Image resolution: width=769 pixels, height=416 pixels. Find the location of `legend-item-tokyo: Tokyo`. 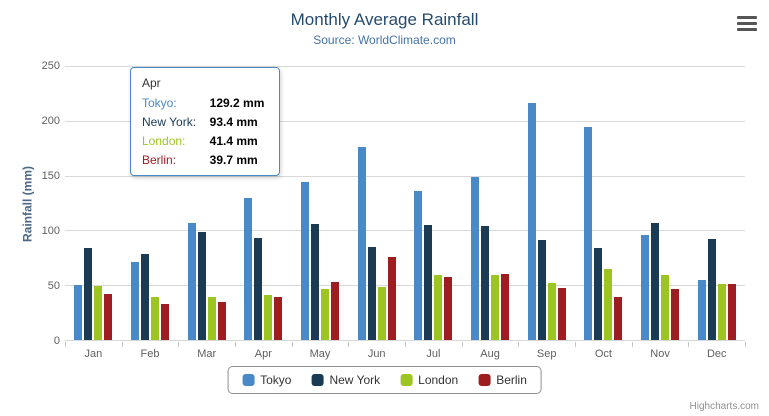

legend-item-tokyo: Tokyo is located at coordinates (266, 380).